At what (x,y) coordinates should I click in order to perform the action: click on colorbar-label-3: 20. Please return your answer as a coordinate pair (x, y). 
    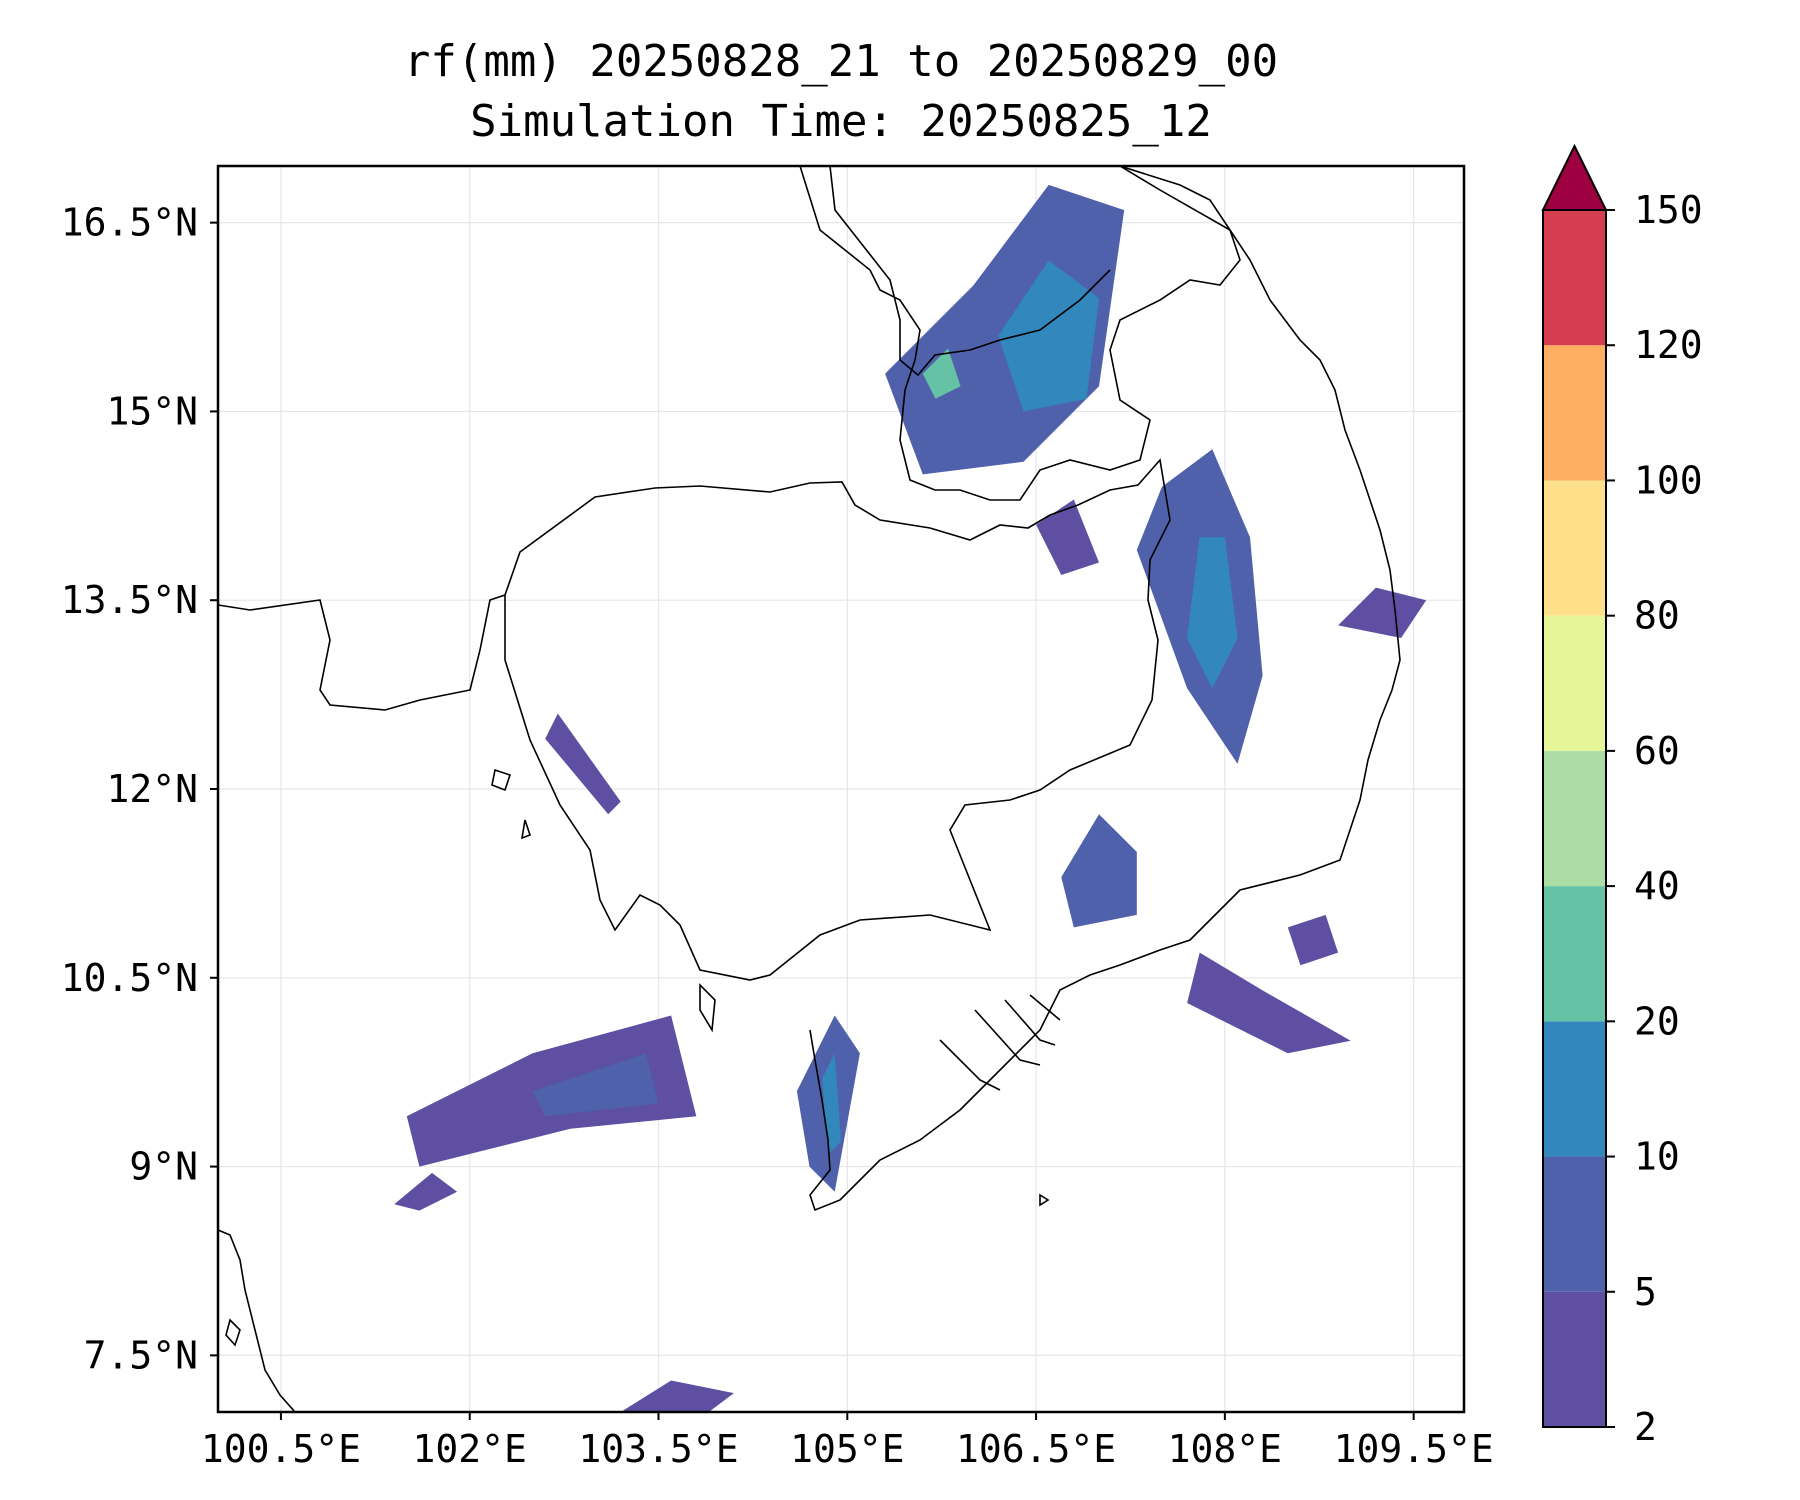
    Looking at the image, I should click on (1657, 1021).